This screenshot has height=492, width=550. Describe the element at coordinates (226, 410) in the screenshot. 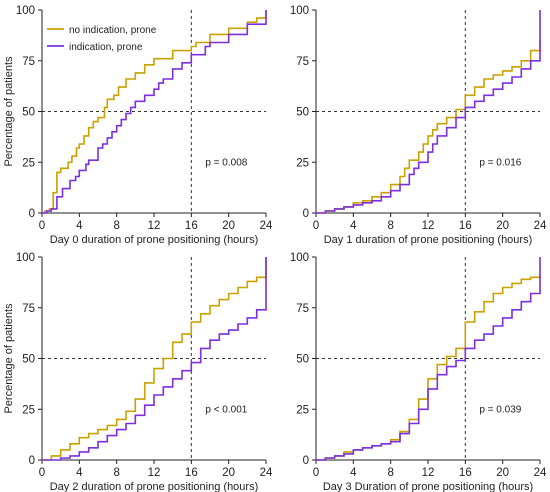

I see `p-value-annotation: p < 0.001` at that location.